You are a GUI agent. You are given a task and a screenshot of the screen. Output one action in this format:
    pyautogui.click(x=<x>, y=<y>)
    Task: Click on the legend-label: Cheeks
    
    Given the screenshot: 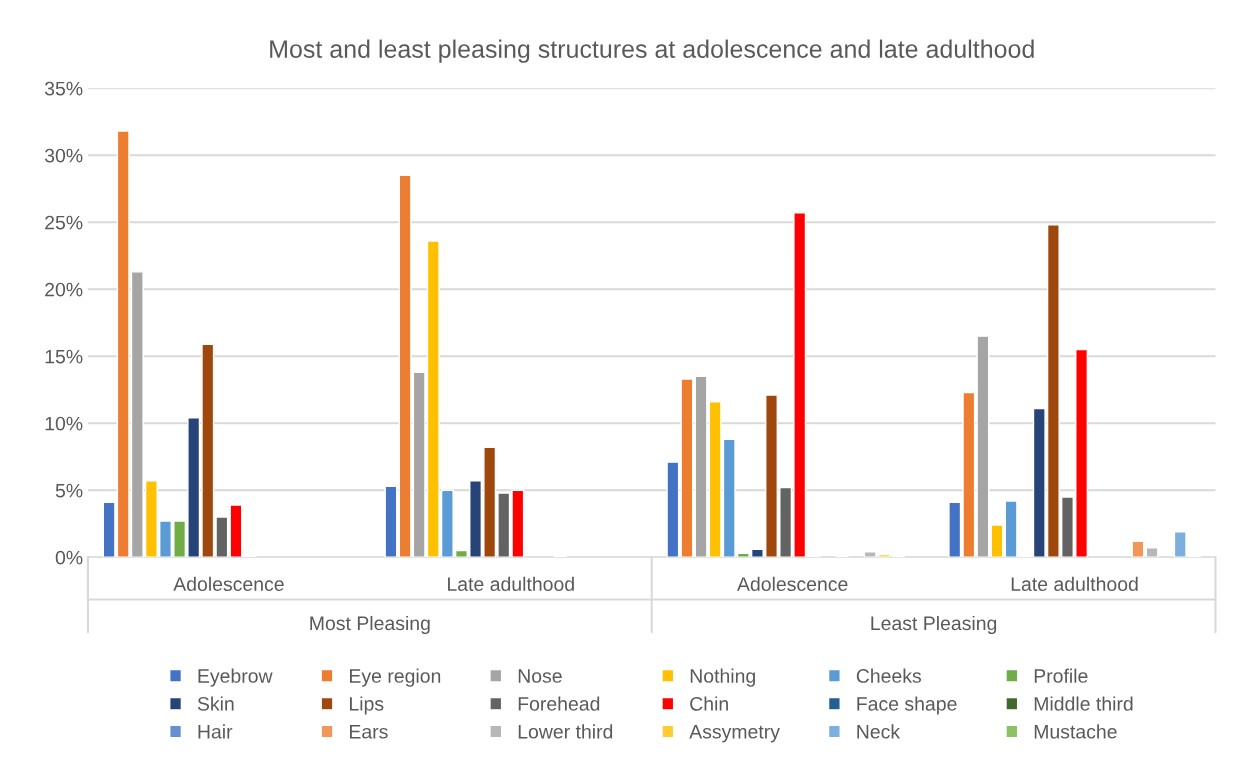 What is the action you would take?
    pyautogui.click(x=889, y=675)
    